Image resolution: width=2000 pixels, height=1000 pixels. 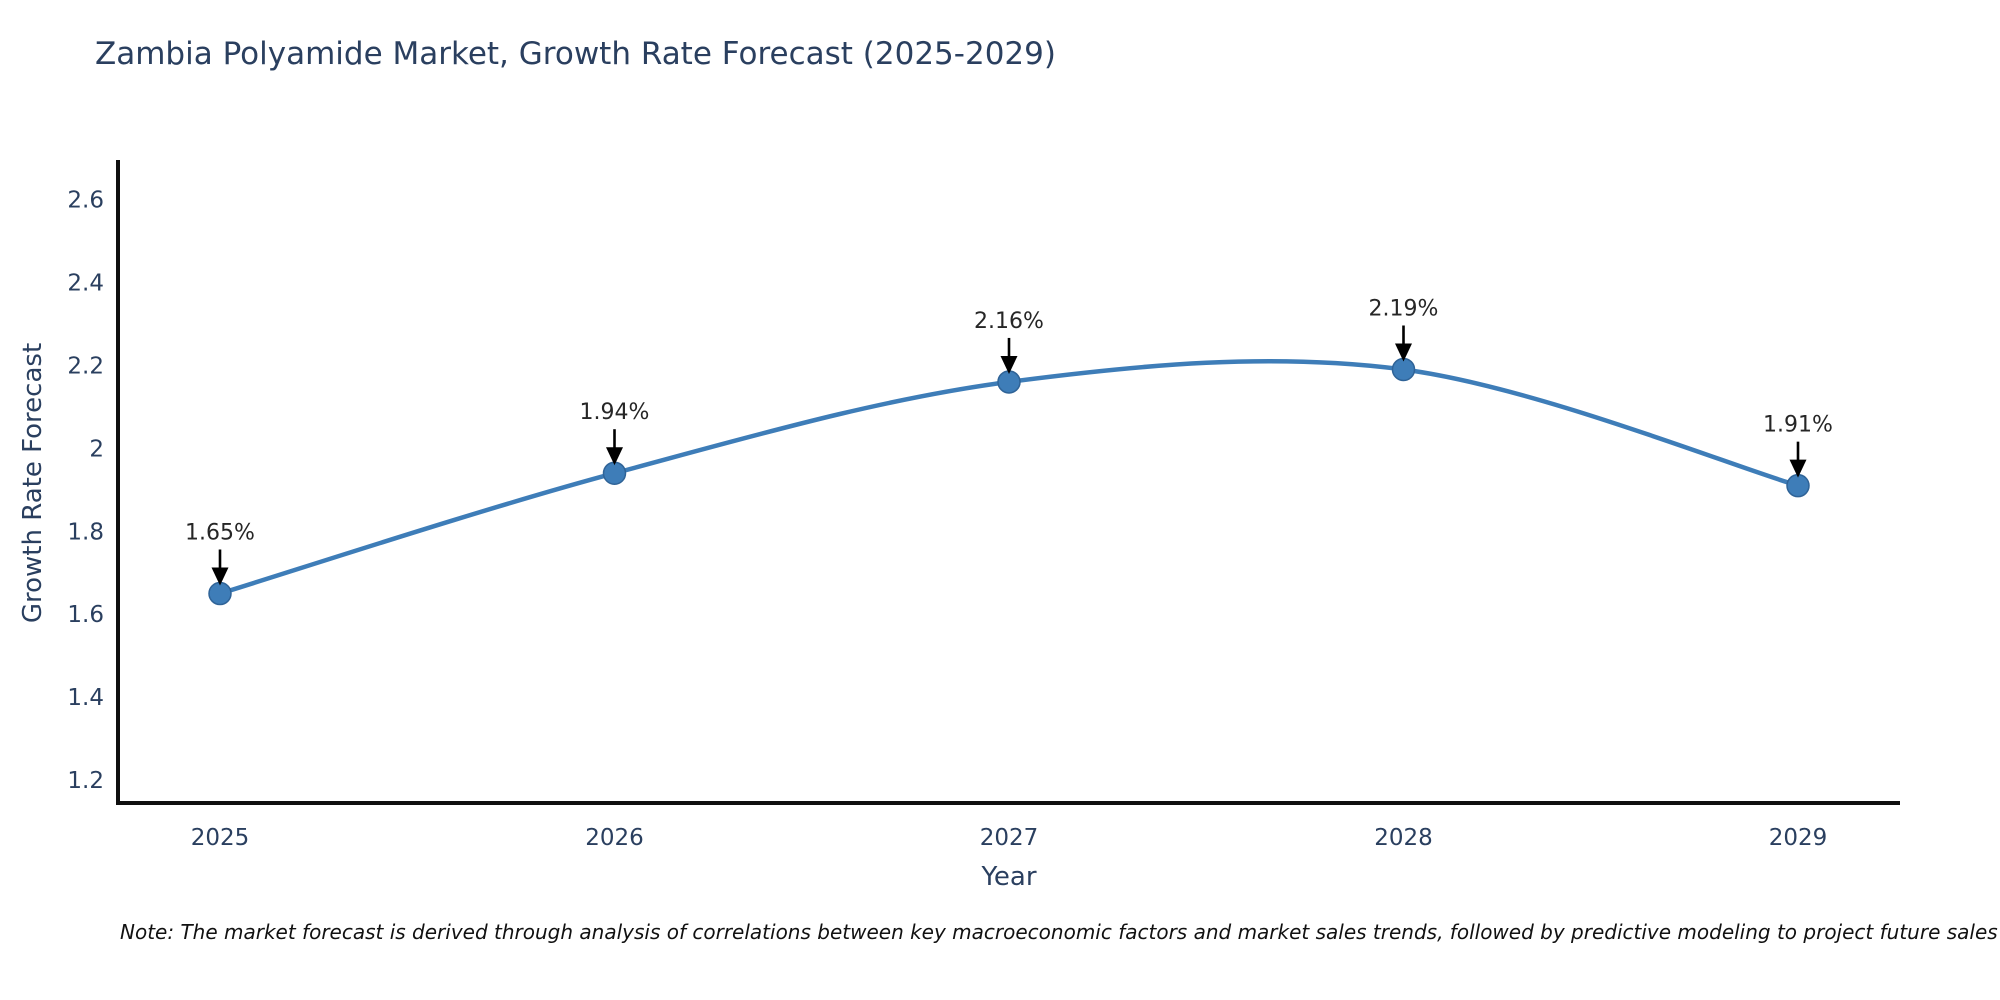 I want to click on point-marker-2027, so click(x=1009, y=382).